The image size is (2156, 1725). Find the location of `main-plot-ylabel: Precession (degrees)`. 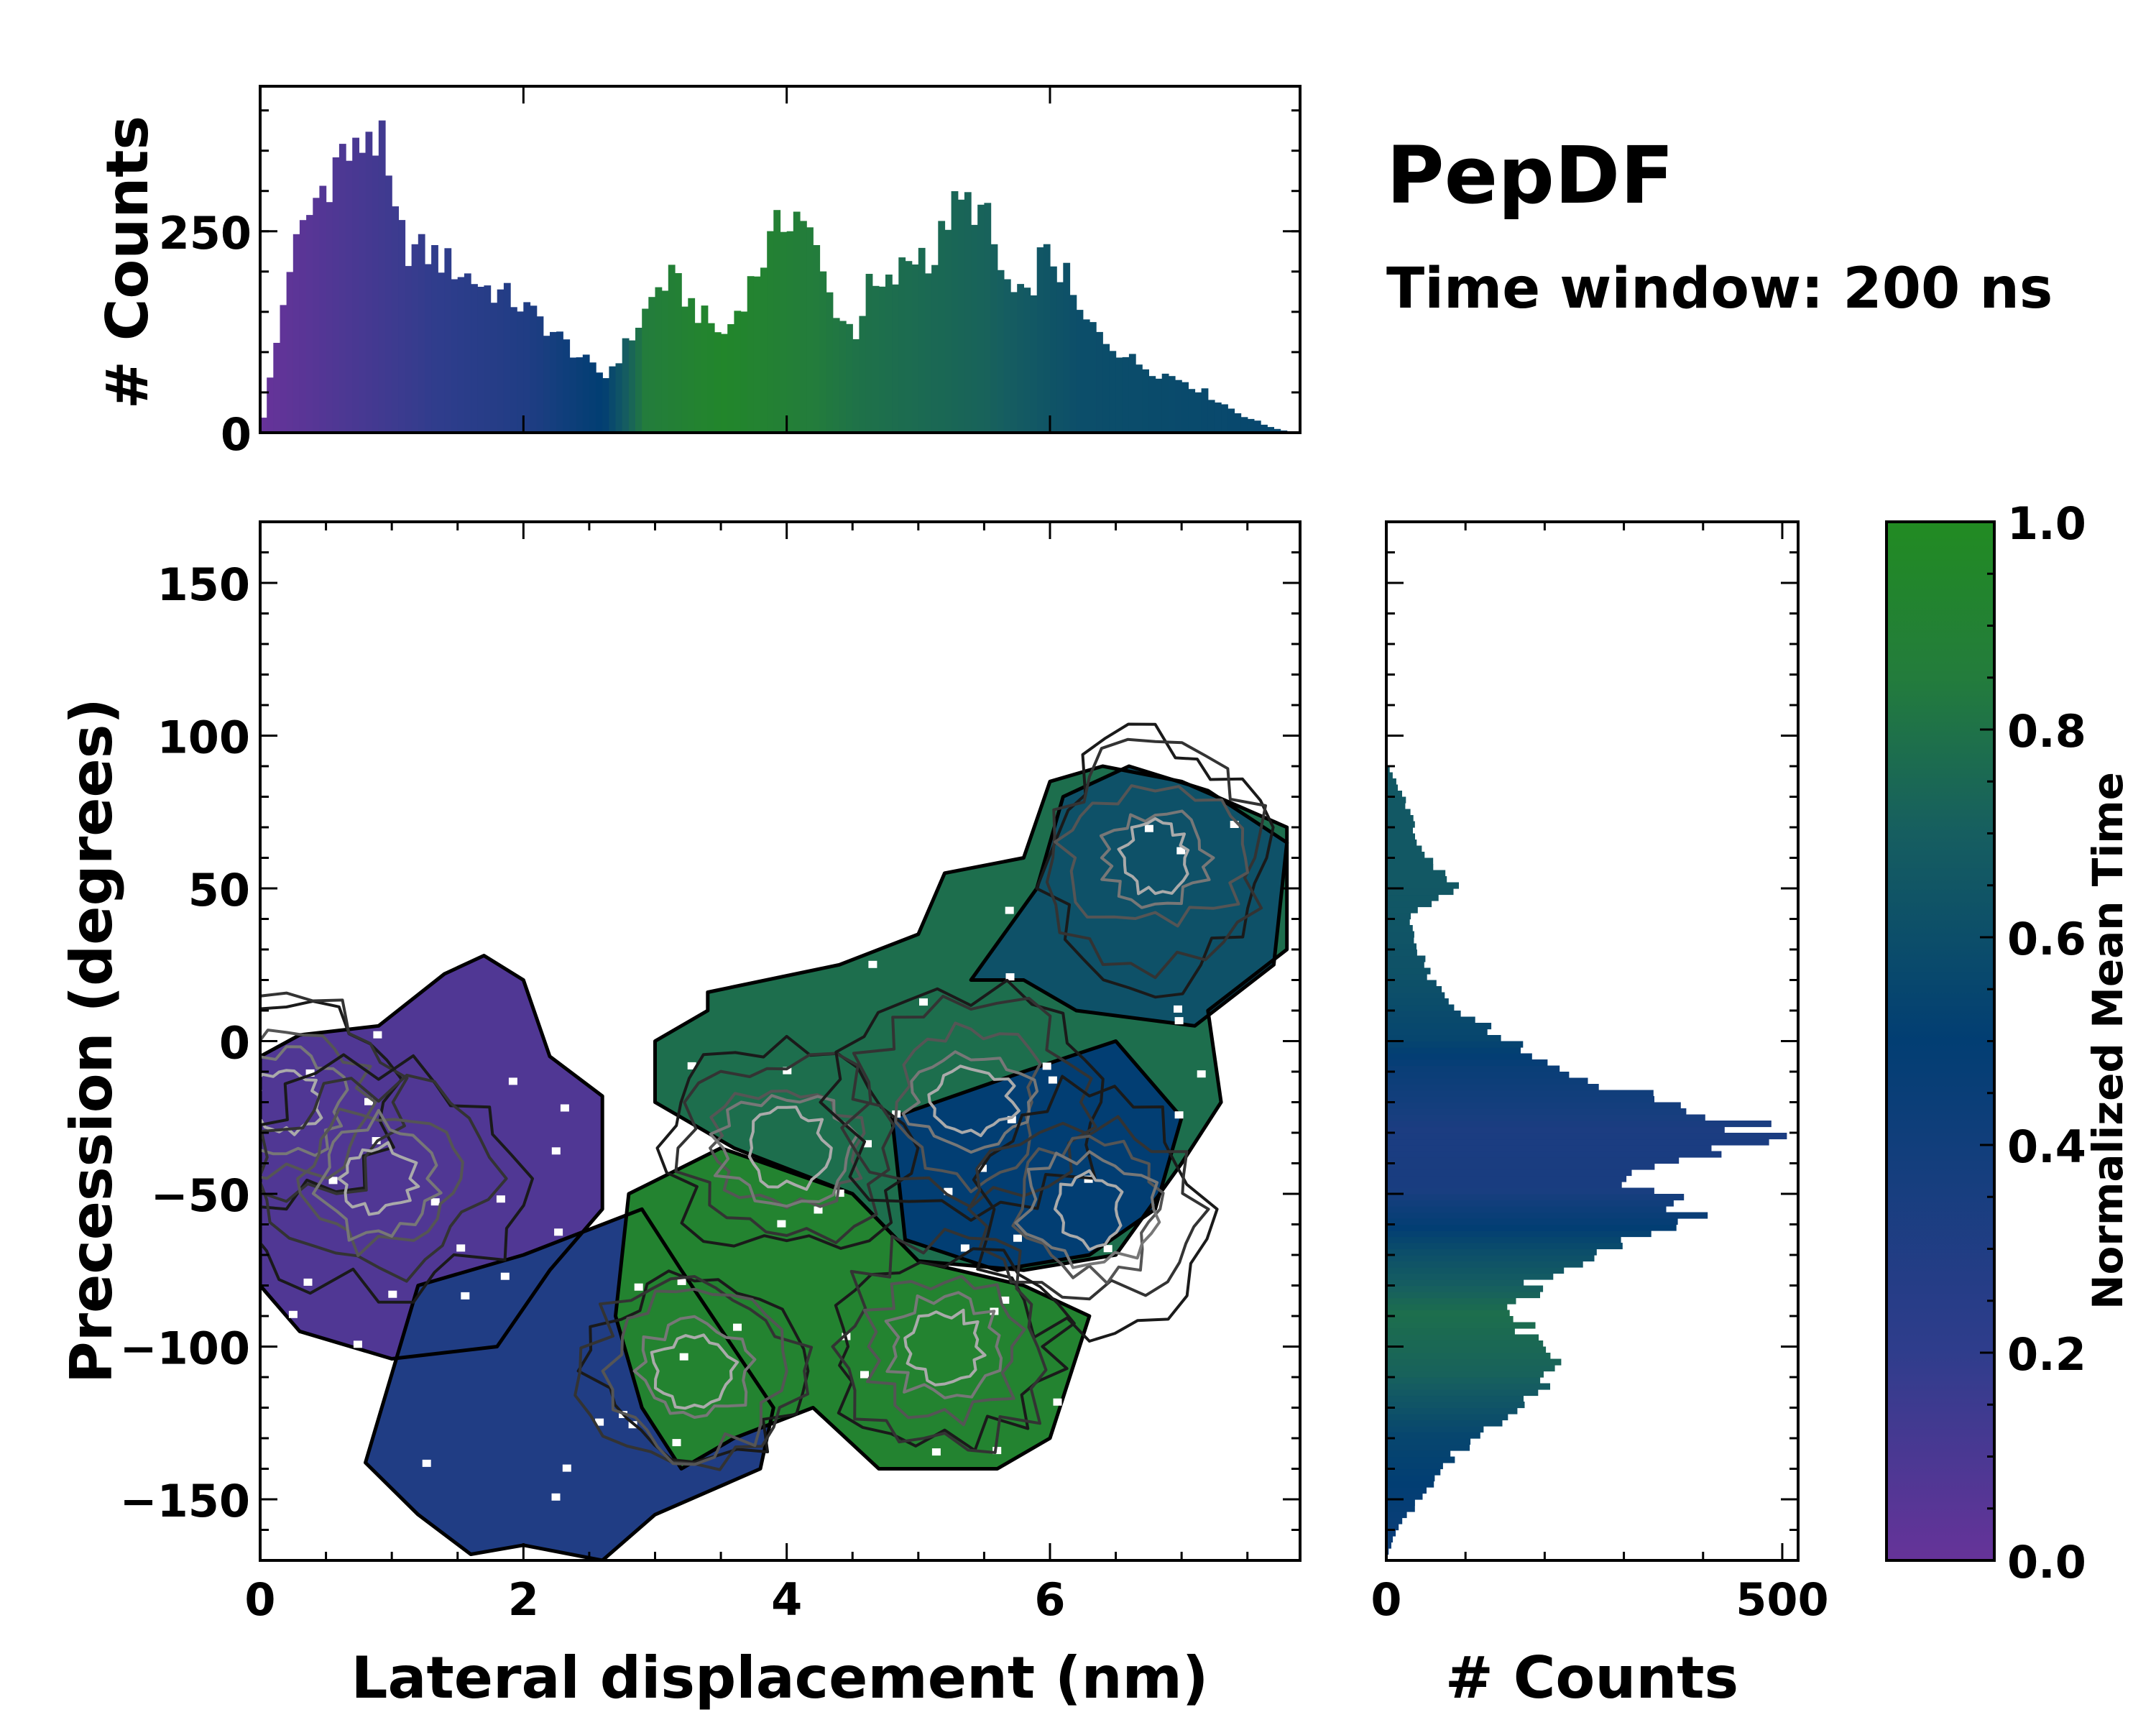

main-plot-ylabel: Precession (degrees) is located at coordinates (91, 1041).